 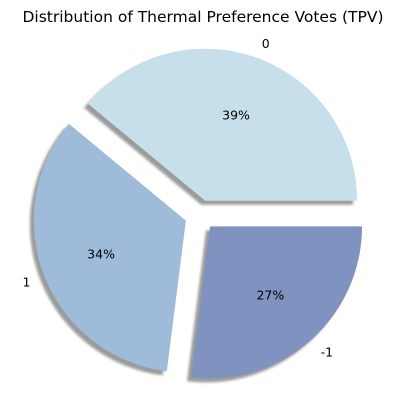 I want to click on slice-0-category-label: 0, so click(x=266, y=43).